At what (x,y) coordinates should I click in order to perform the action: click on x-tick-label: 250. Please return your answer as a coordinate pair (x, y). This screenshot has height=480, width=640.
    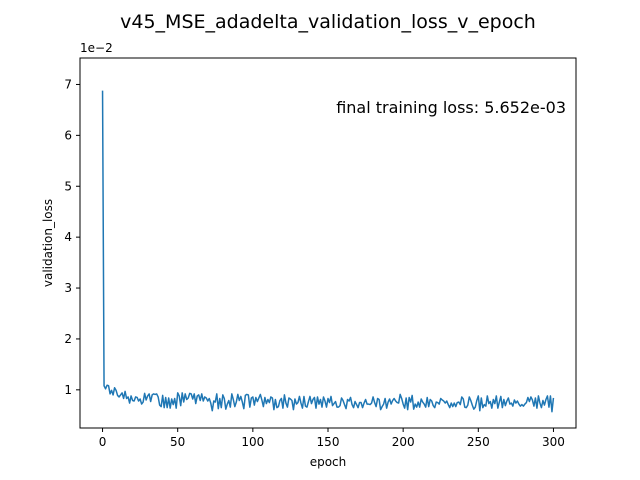
    Looking at the image, I should click on (478, 442).